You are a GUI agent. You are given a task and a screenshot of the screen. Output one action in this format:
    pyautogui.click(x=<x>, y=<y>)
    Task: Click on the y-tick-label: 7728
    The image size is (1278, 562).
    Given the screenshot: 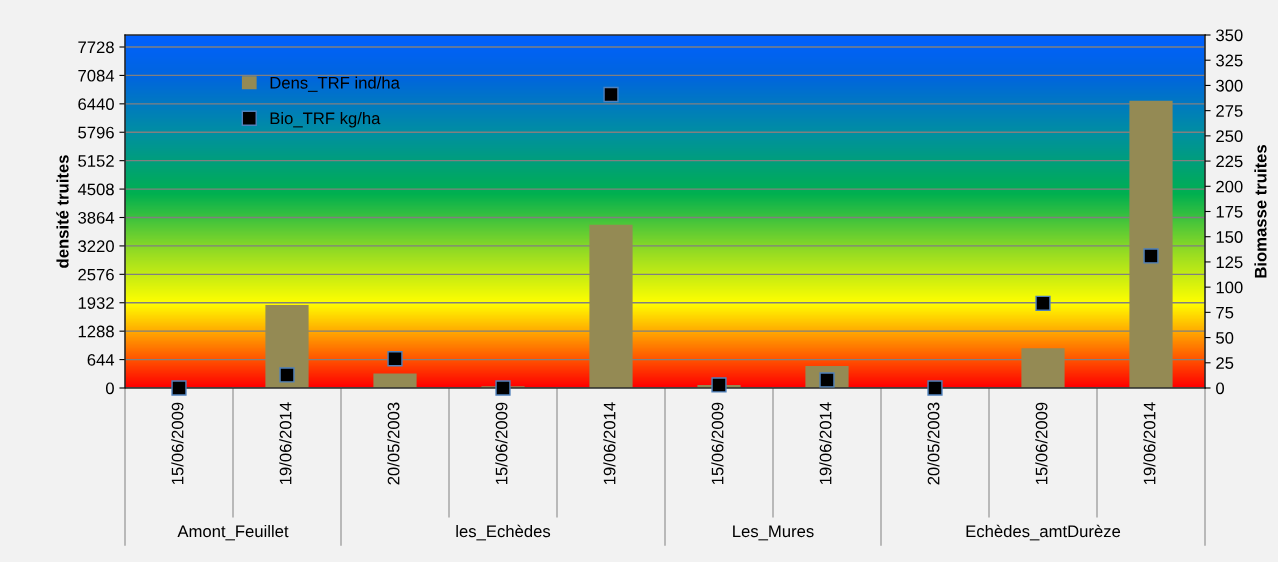 What is the action you would take?
    pyautogui.click(x=96, y=47)
    